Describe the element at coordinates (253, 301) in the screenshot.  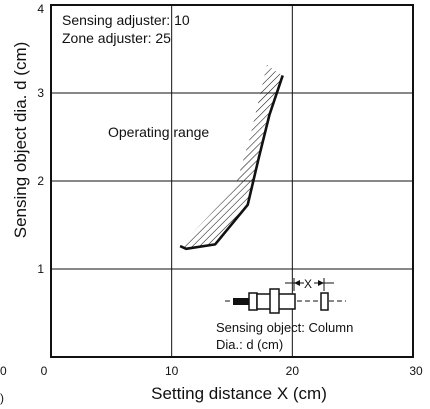
I see `diagram-sensor-rear` at that location.